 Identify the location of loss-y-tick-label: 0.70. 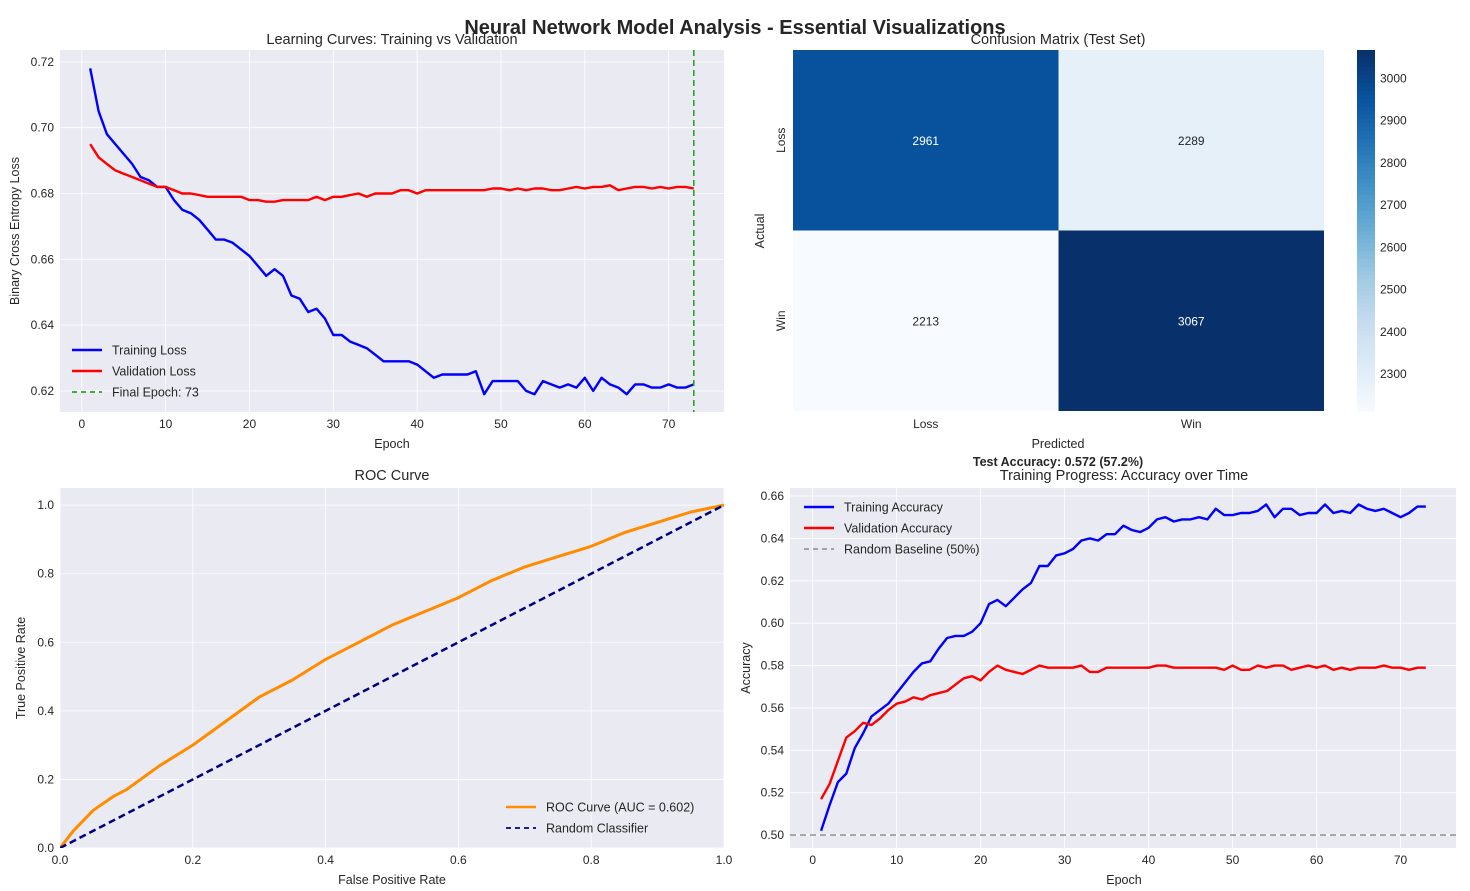
(43, 128).